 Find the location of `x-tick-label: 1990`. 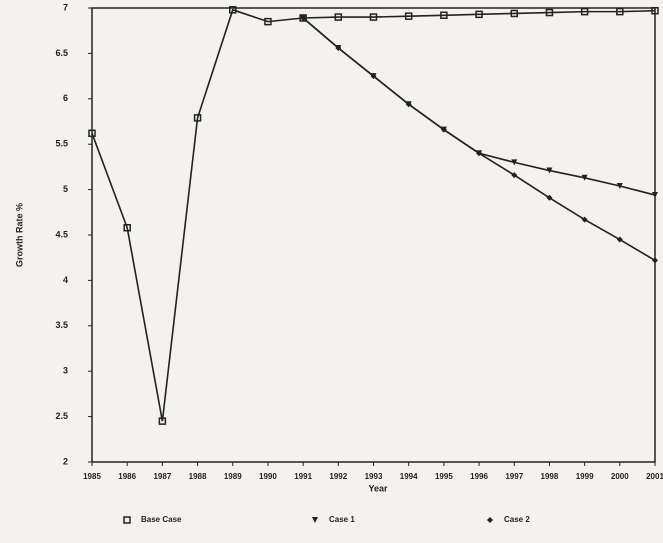

x-tick-label: 1990 is located at coordinates (268, 476).